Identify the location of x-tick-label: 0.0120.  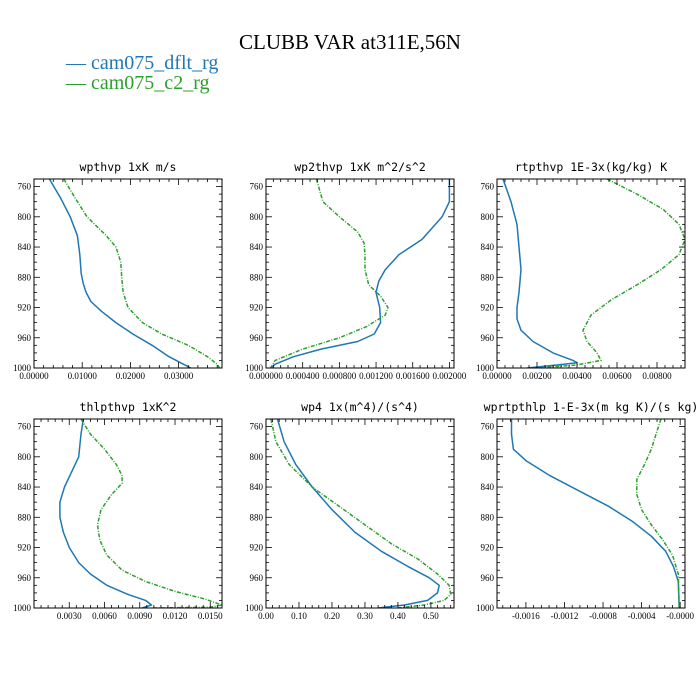
(175, 616).